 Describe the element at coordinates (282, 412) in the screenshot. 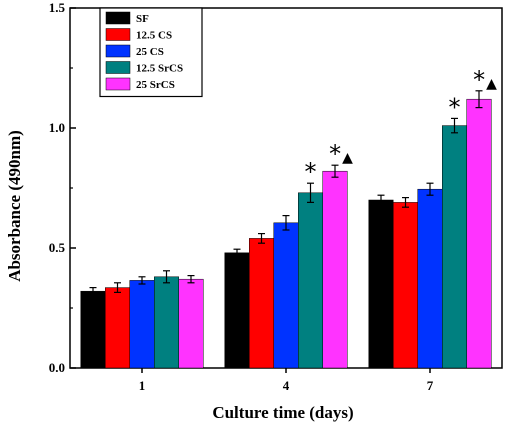

I see `x-axis-title: Culture time (days)` at that location.